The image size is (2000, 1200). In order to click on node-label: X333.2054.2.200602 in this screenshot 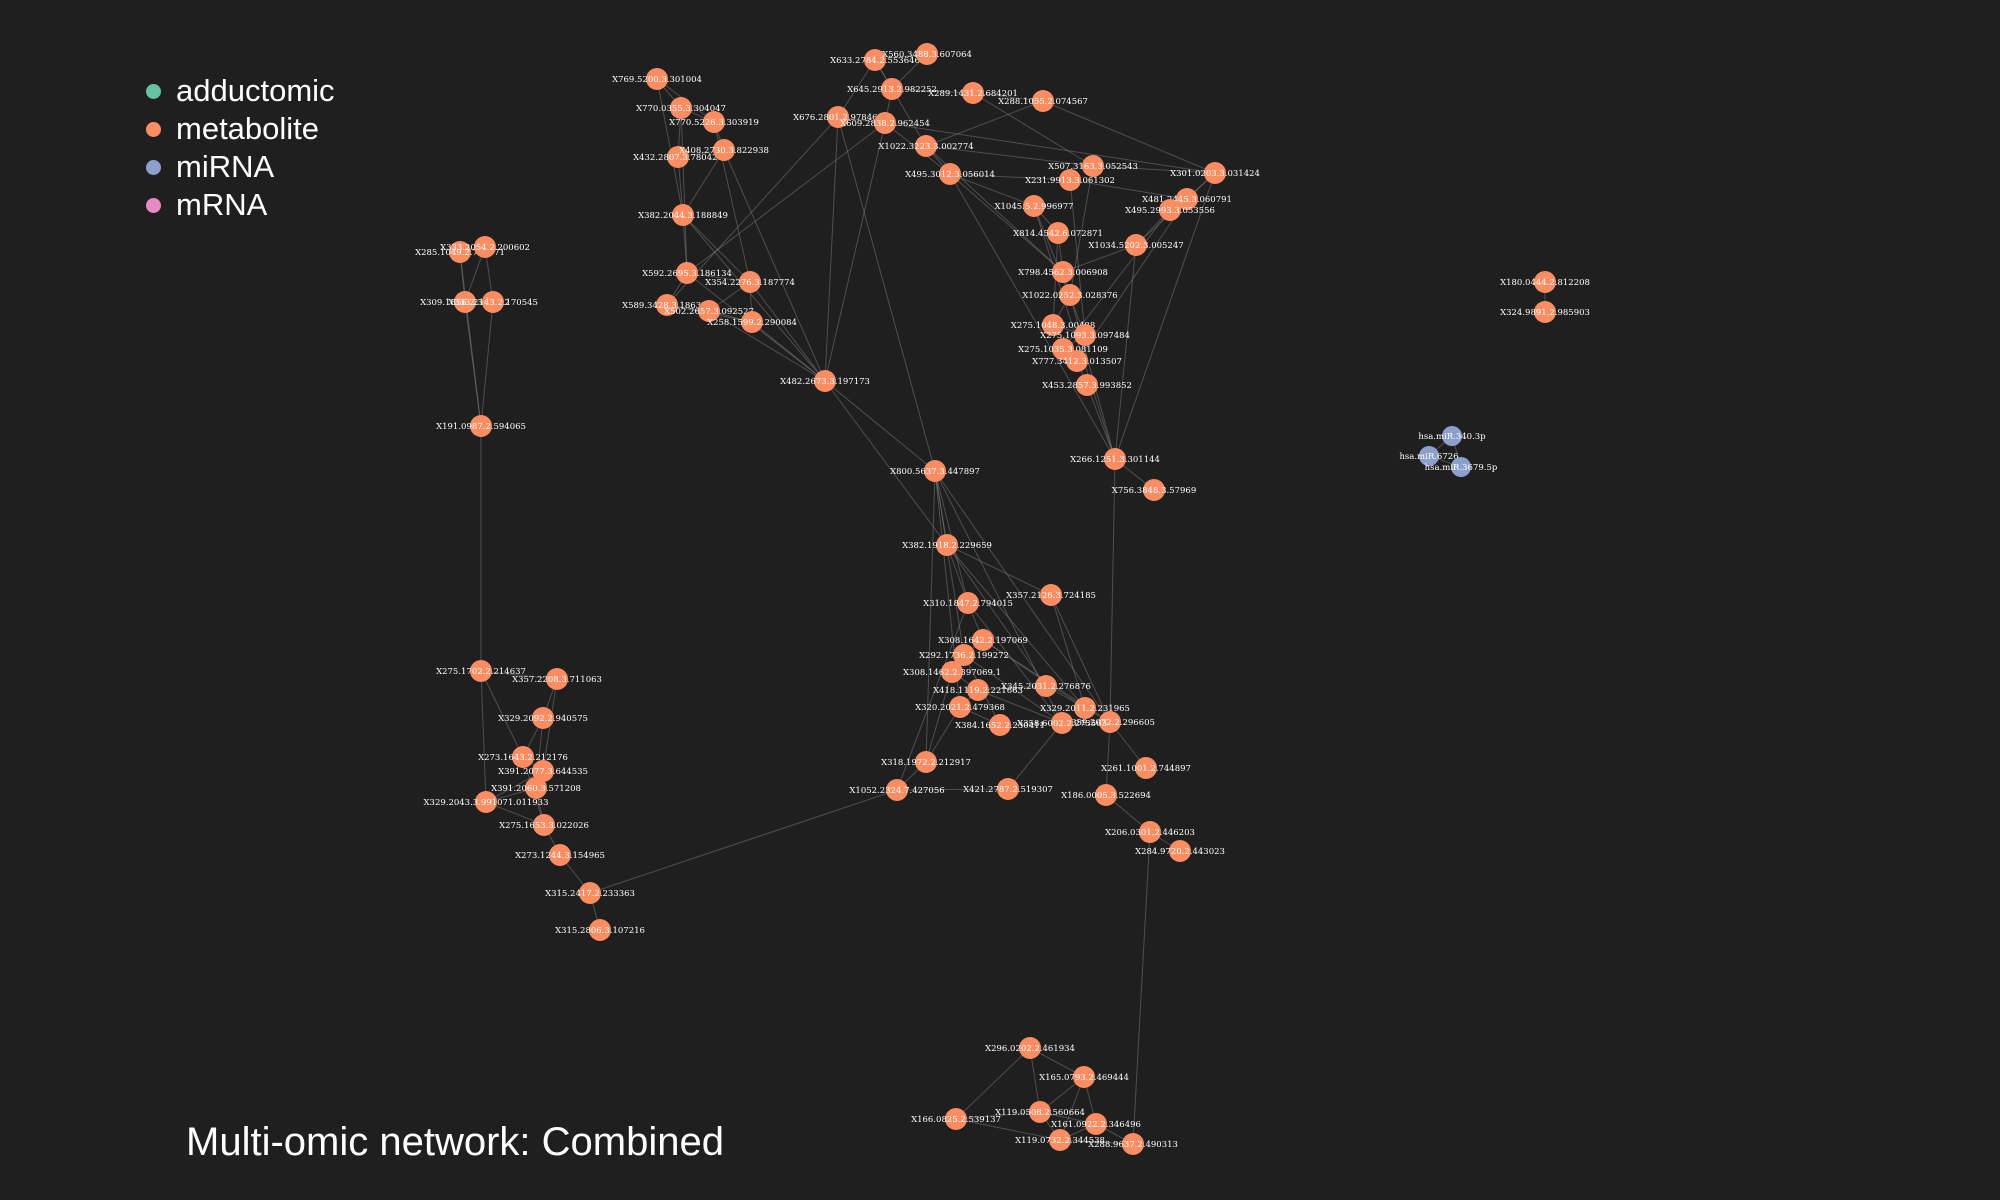, I will do `click(485, 248)`.